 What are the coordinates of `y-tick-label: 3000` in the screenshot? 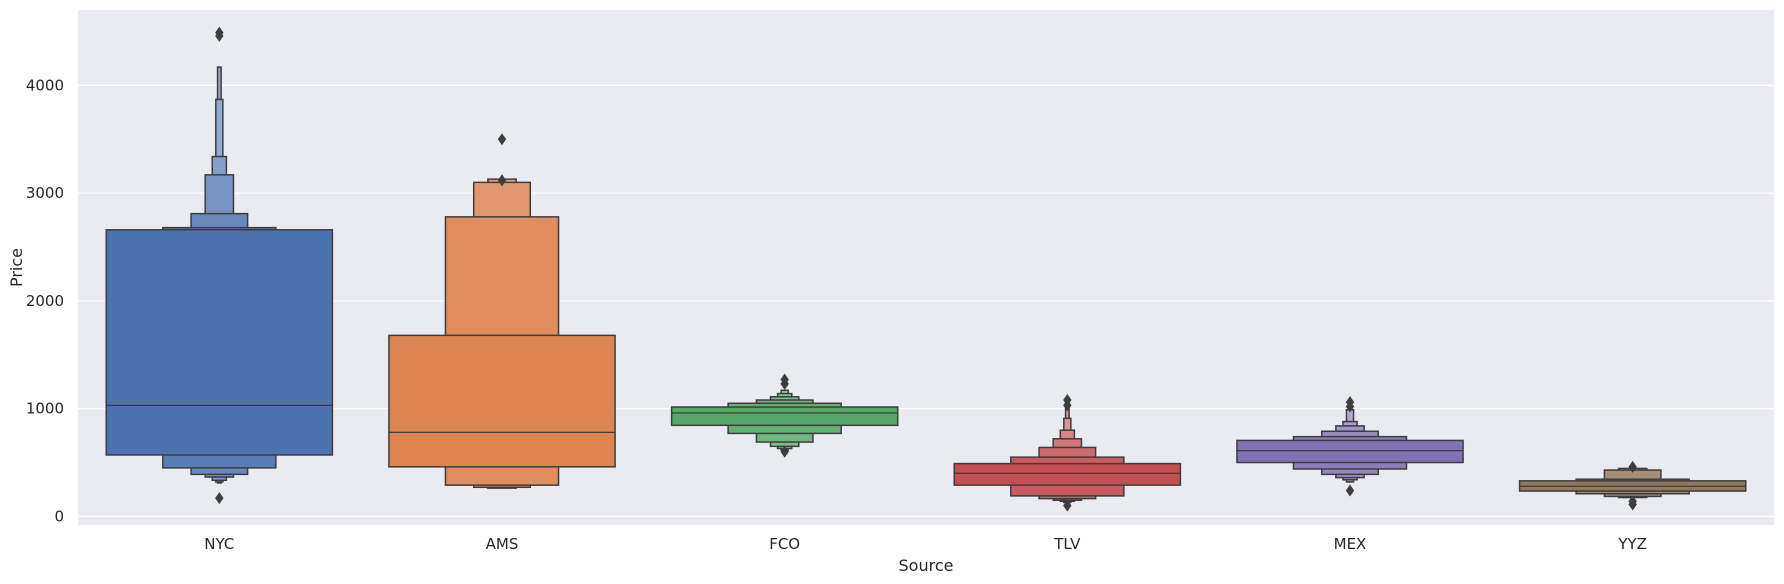 It's located at (45, 193).